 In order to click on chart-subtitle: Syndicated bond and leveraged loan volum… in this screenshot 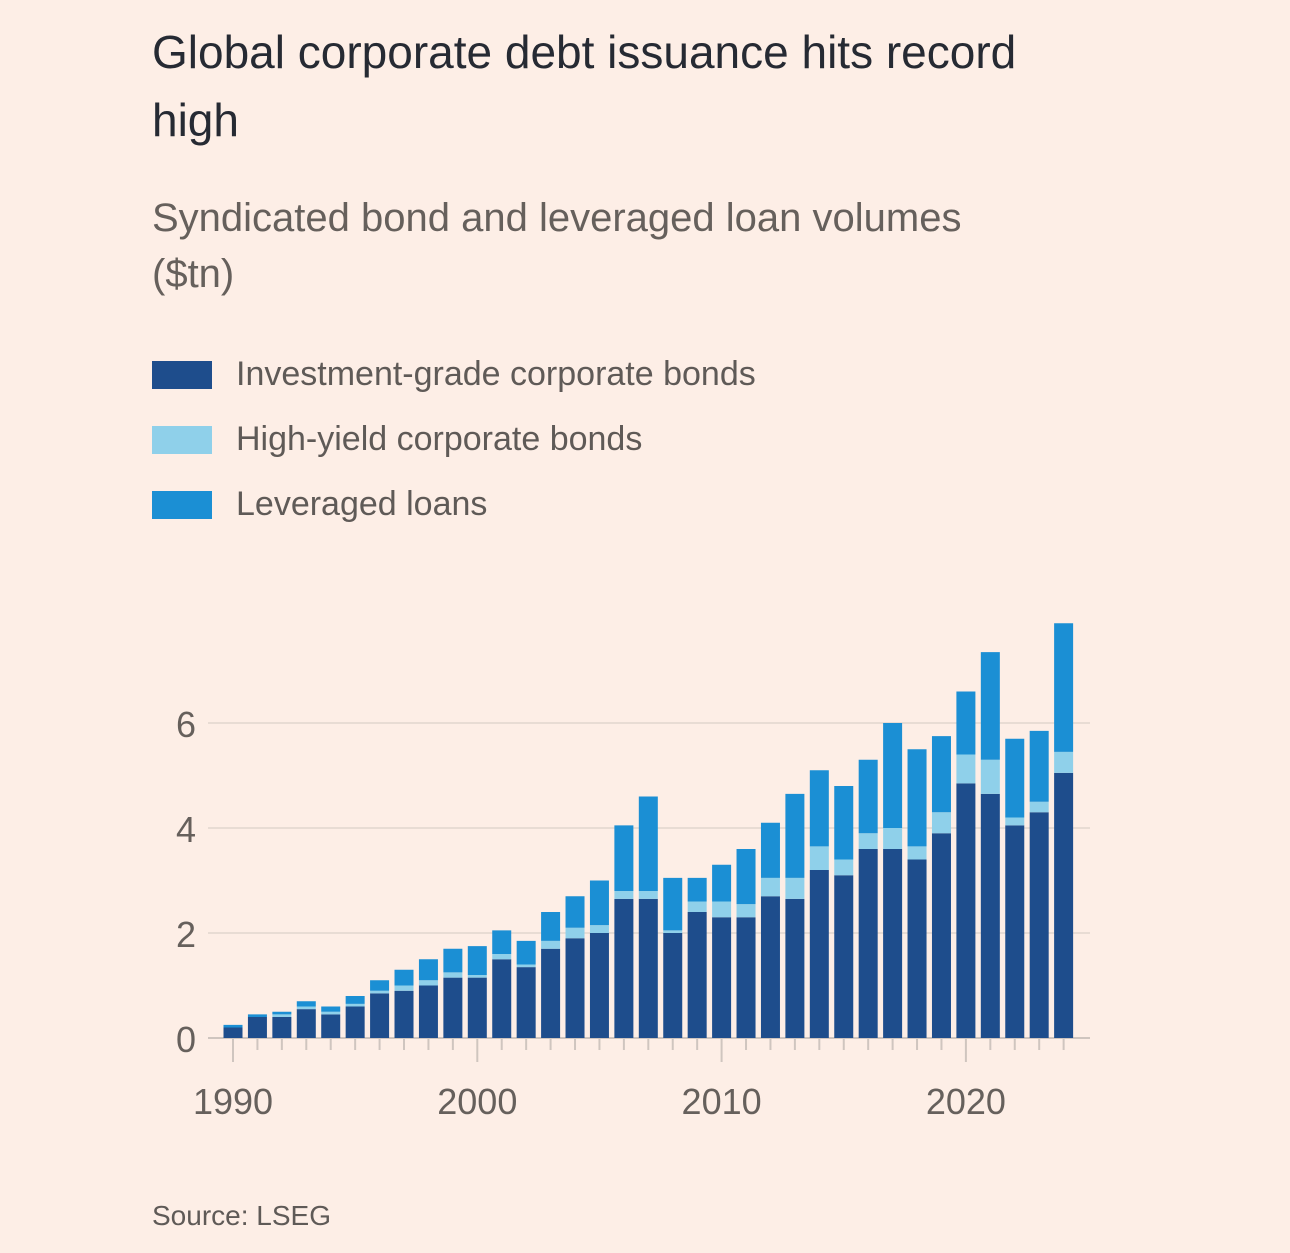, I will do `click(557, 246)`.